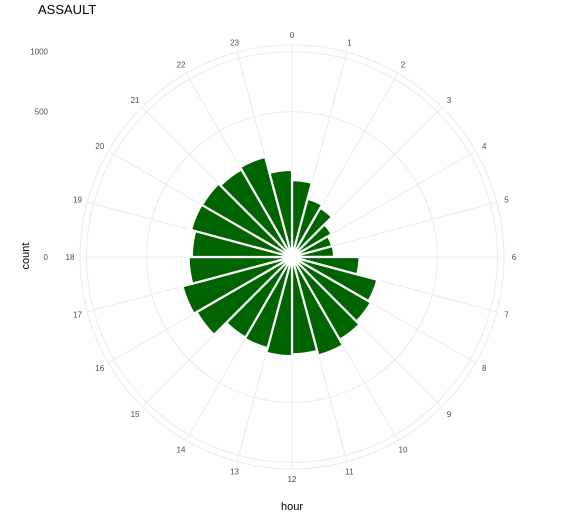  Describe the element at coordinates (42, 112) in the screenshot. I see `count-tick-500: 500` at that location.